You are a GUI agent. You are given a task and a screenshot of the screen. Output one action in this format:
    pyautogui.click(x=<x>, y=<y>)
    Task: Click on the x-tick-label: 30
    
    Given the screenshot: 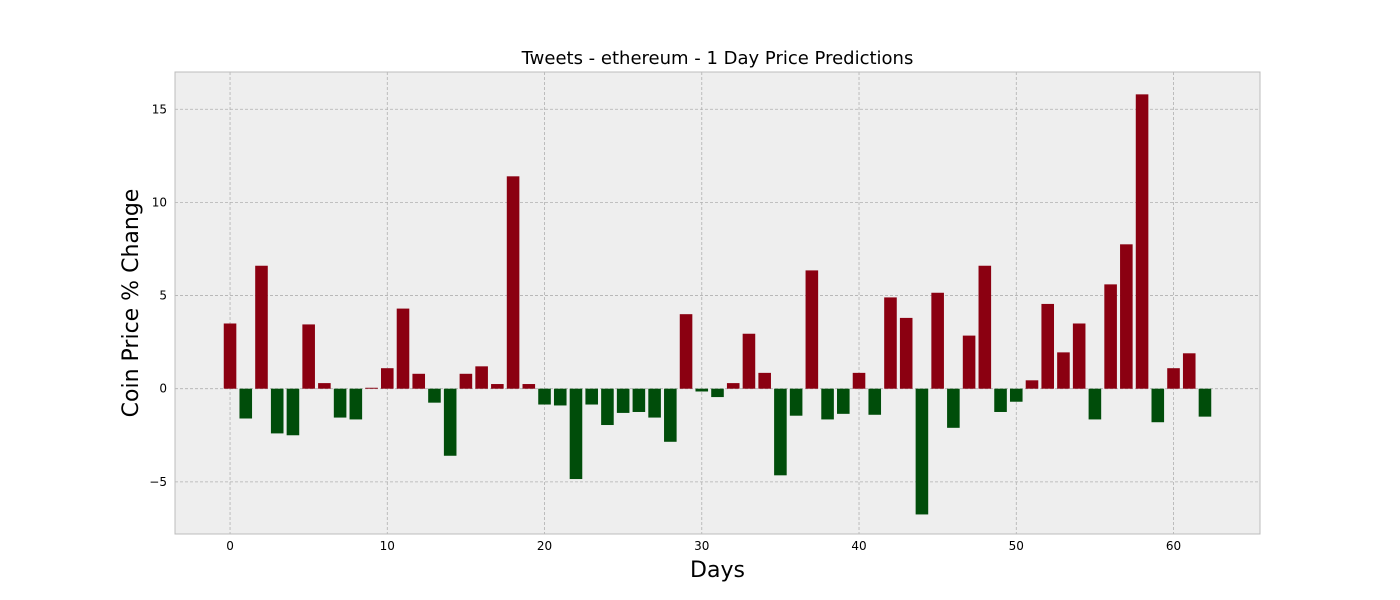 What is the action you would take?
    pyautogui.click(x=701, y=546)
    